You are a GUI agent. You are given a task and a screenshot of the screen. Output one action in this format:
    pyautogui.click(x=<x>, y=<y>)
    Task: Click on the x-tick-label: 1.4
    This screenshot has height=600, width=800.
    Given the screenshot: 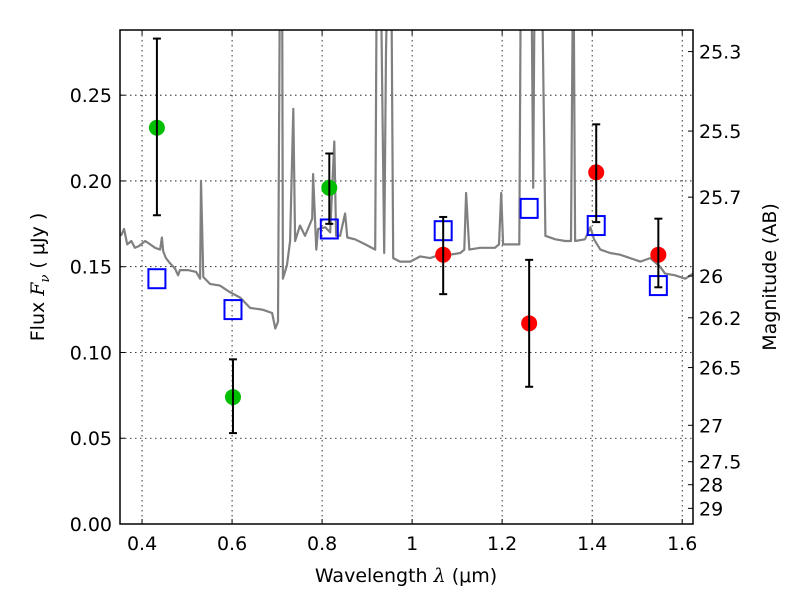 What is the action you would take?
    pyautogui.click(x=592, y=544)
    